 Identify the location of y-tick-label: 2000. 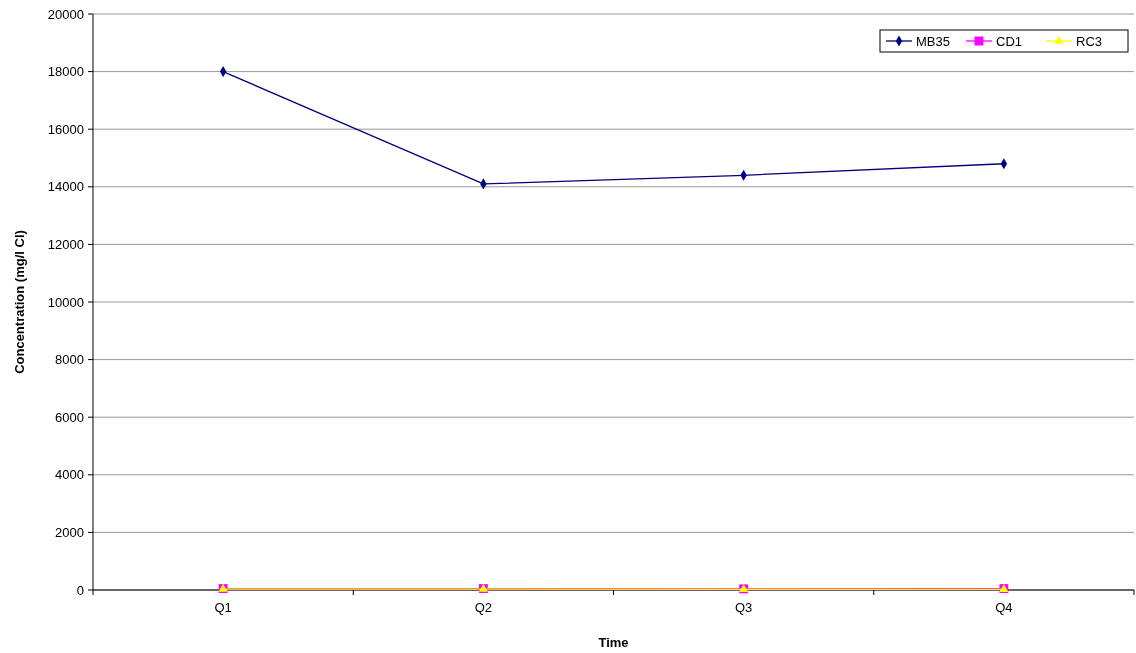
(69, 532).